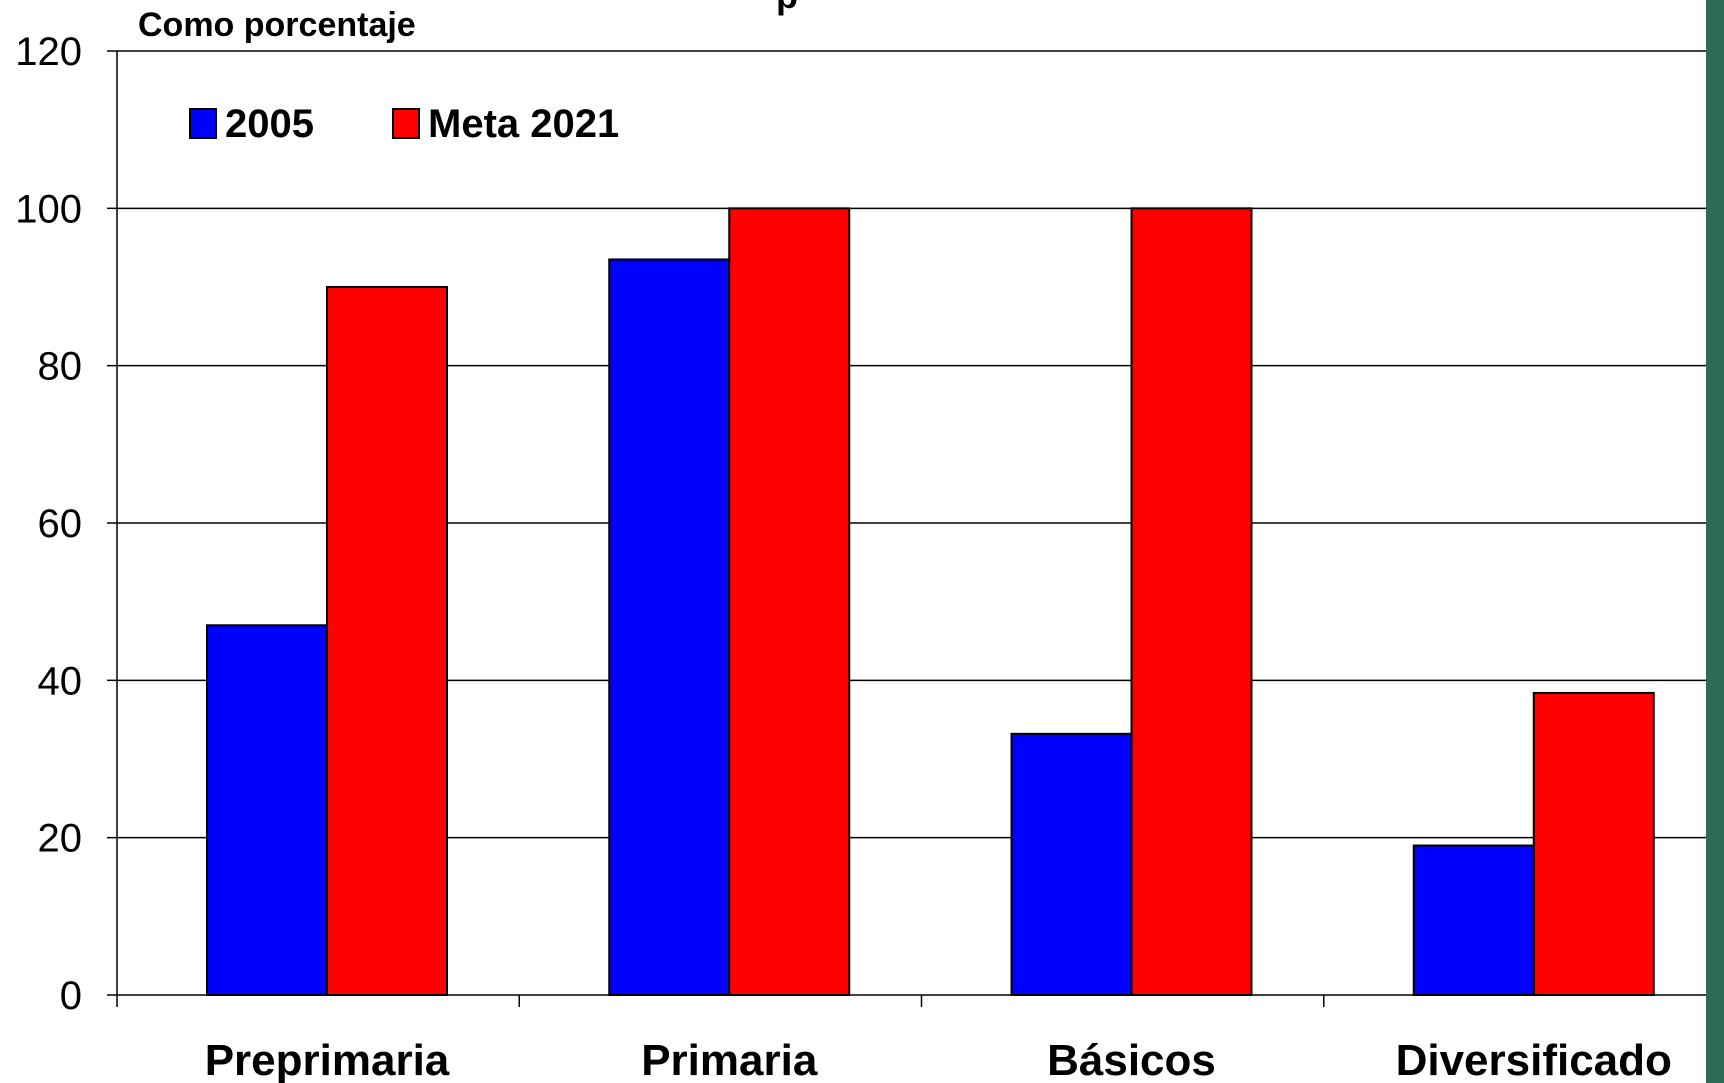 The image size is (1724, 1083). Describe the element at coordinates (60, 681) in the screenshot. I see `y-tick-label: 40` at that location.